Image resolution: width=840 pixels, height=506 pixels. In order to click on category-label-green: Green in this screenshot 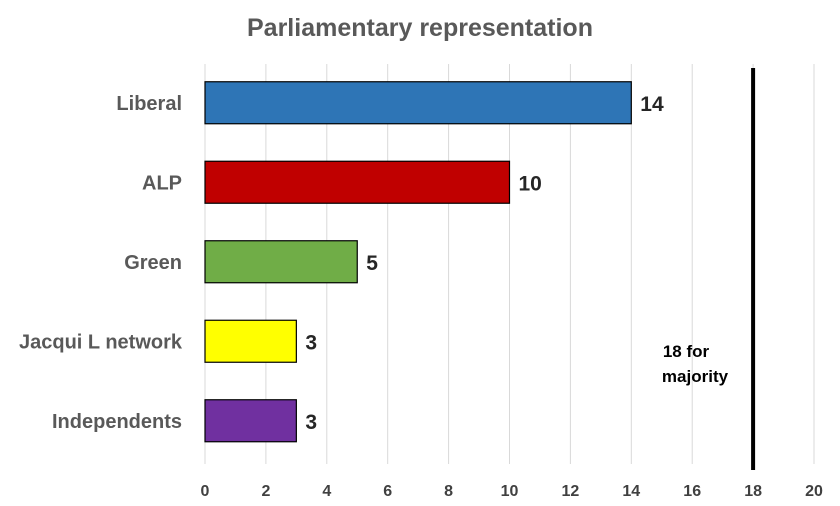, I will do `click(153, 263)`.